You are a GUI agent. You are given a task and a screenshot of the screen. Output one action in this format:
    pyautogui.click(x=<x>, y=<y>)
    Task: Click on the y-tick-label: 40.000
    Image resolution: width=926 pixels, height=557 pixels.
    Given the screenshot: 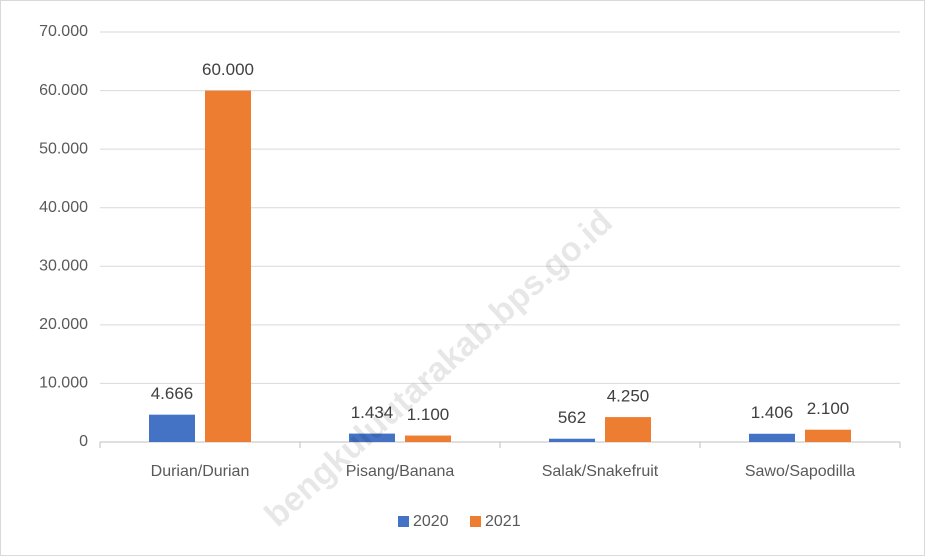 What is the action you would take?
    pyautogui.click(x=63, y=207)
    